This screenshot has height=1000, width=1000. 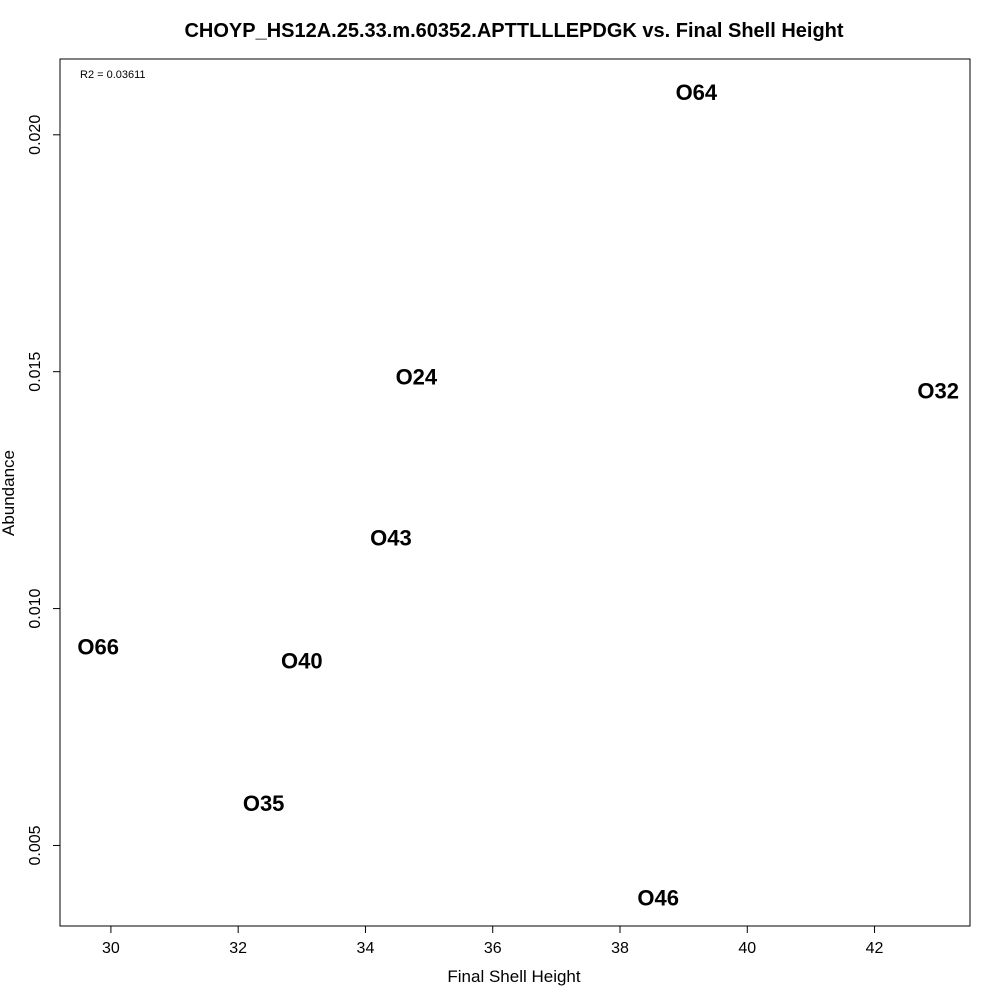 What do you see at coordinates (493, 948) in the screenshot?
I see `x-tick-label: 36` at bounding box center [493, 948].